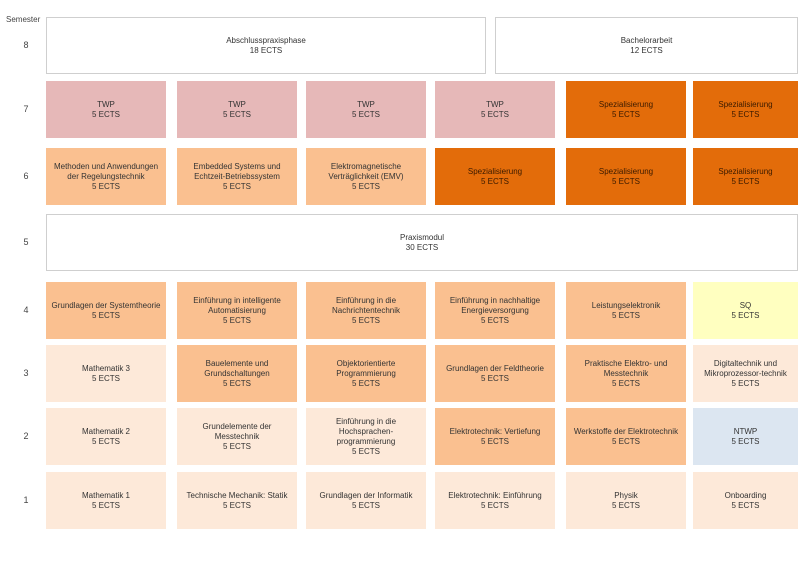 The image size is (798, 567). I want to click on module-box: Elektrotechnik: Einführung 5 ECTS, so click(495, 500).